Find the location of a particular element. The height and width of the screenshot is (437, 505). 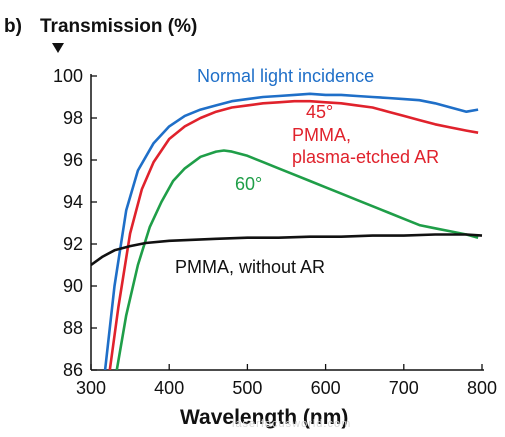

series-label-pmma-ar-45: 45° is located at coordinates (319, 112).